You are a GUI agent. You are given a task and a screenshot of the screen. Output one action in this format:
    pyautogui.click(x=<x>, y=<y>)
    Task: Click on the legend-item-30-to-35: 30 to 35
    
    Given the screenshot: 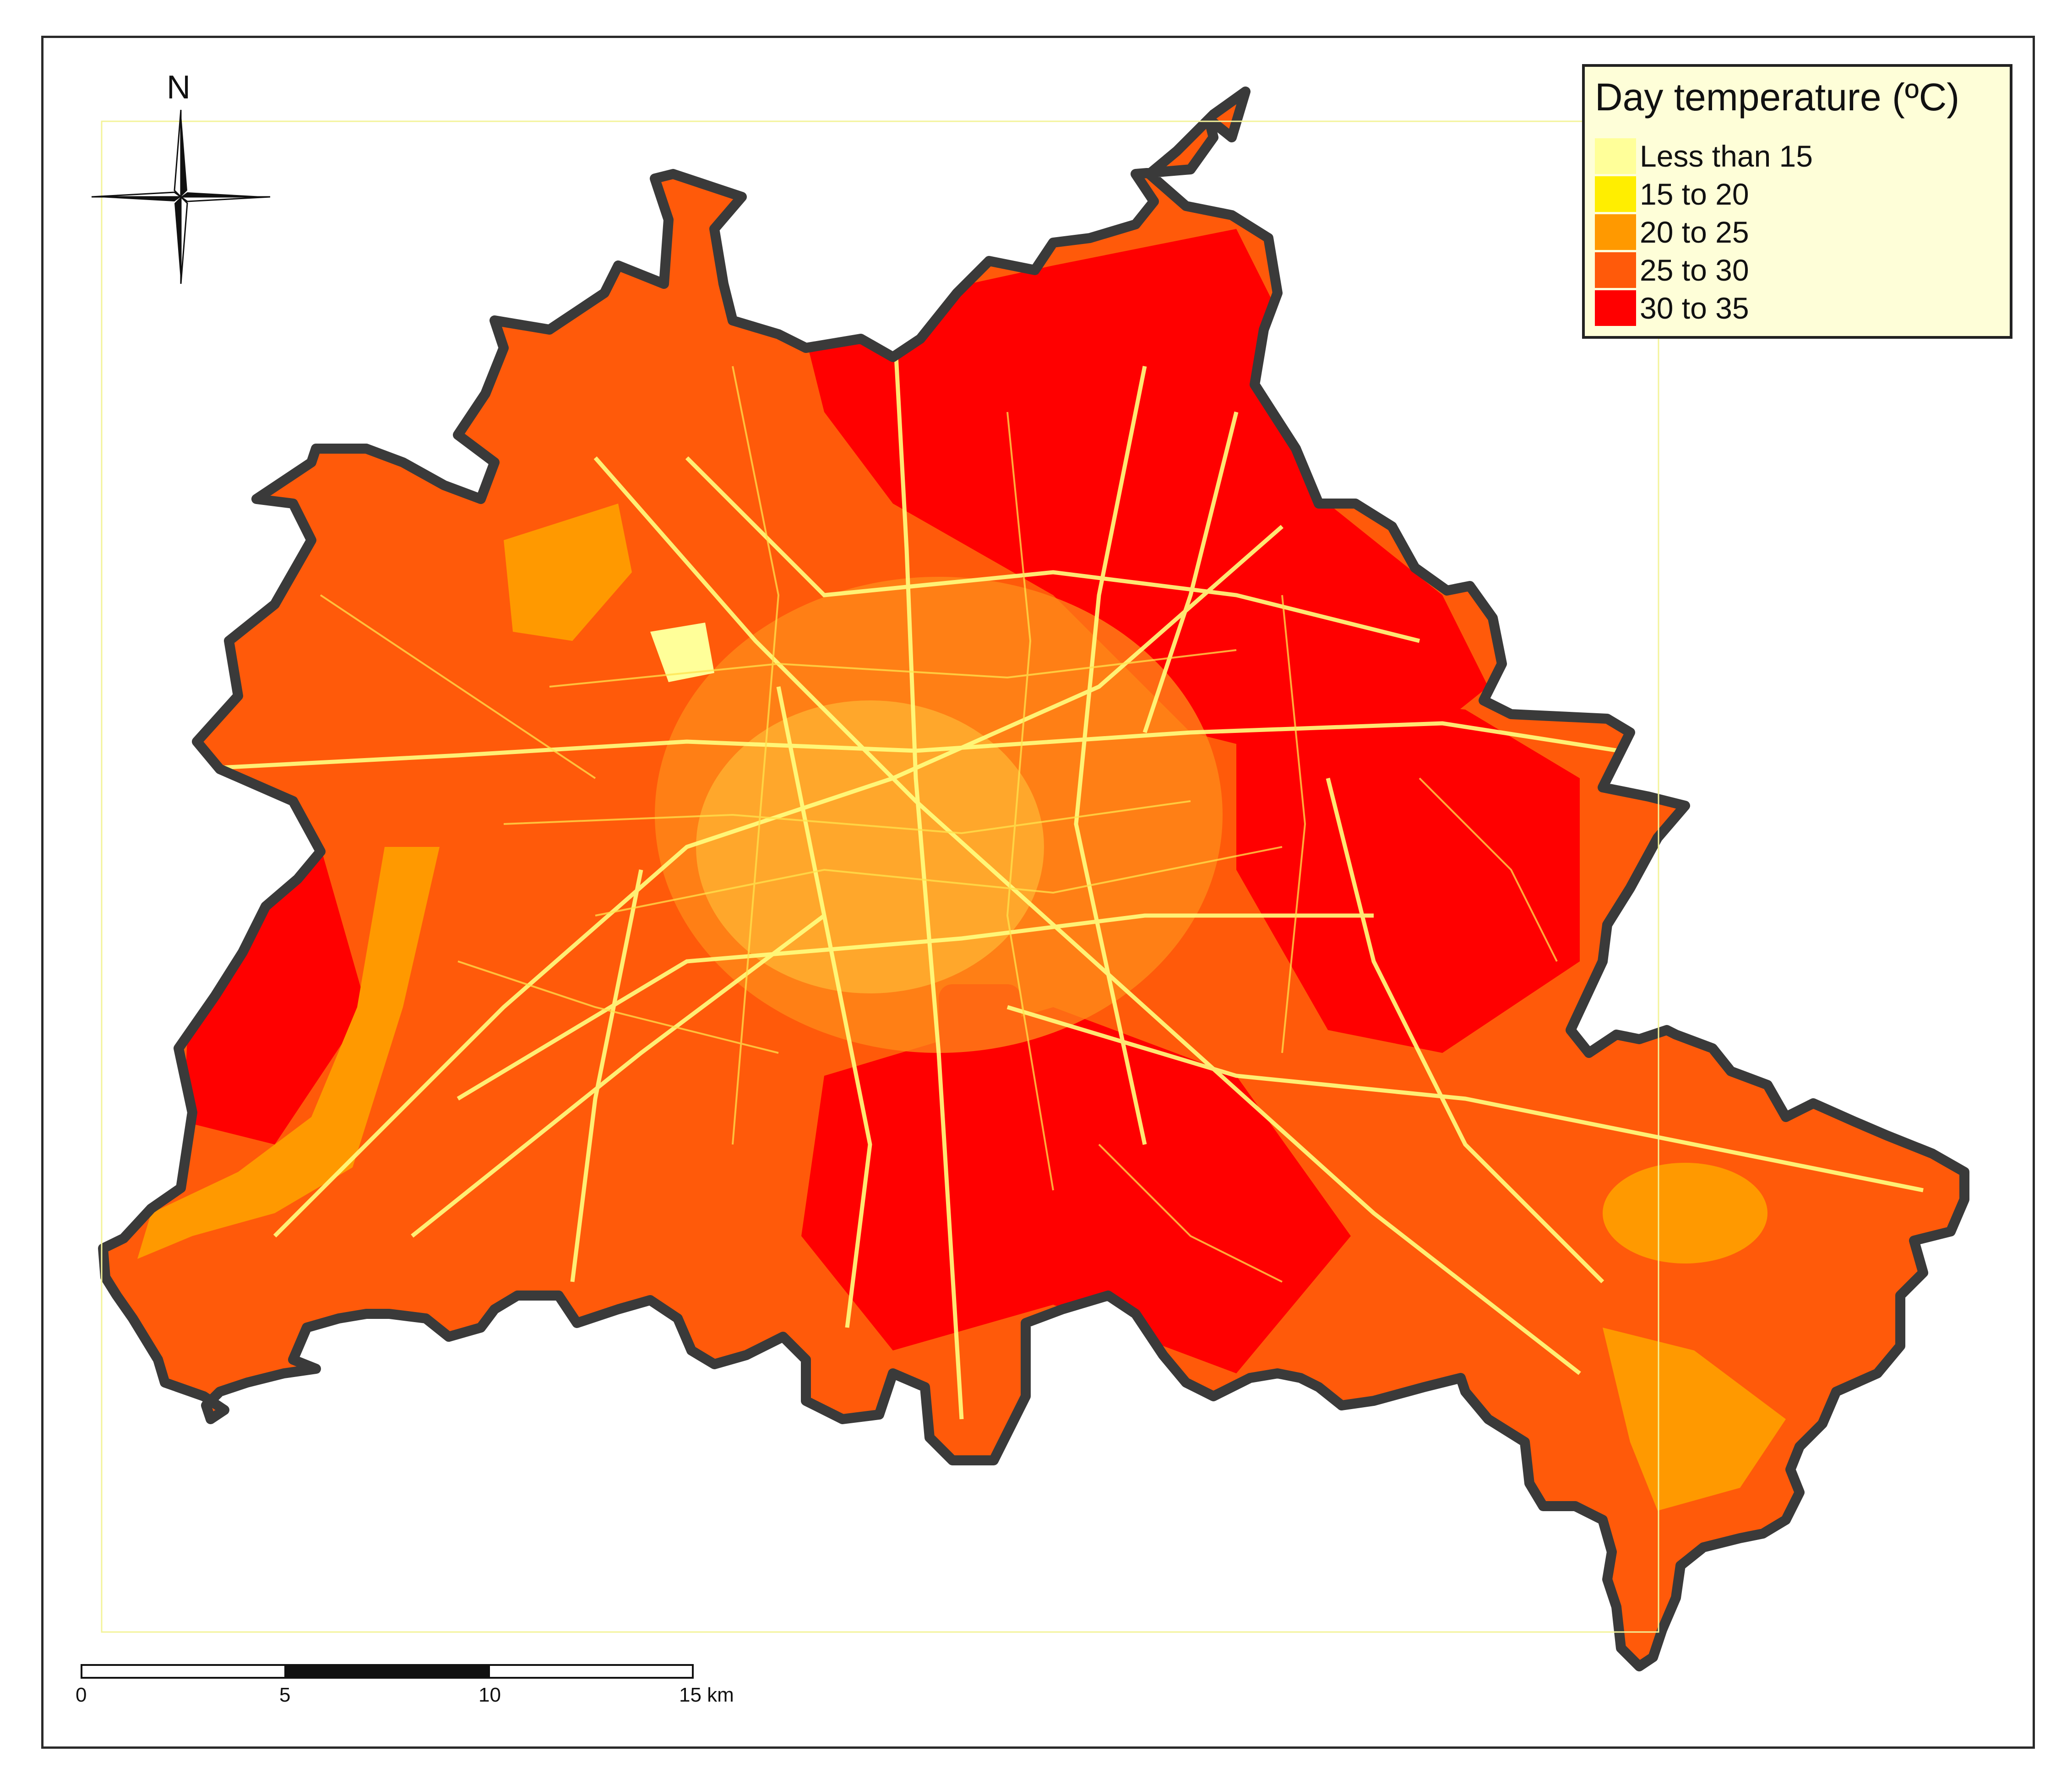 What is the action you would take?
    pyautogui.click(x=1672, y=308)
    